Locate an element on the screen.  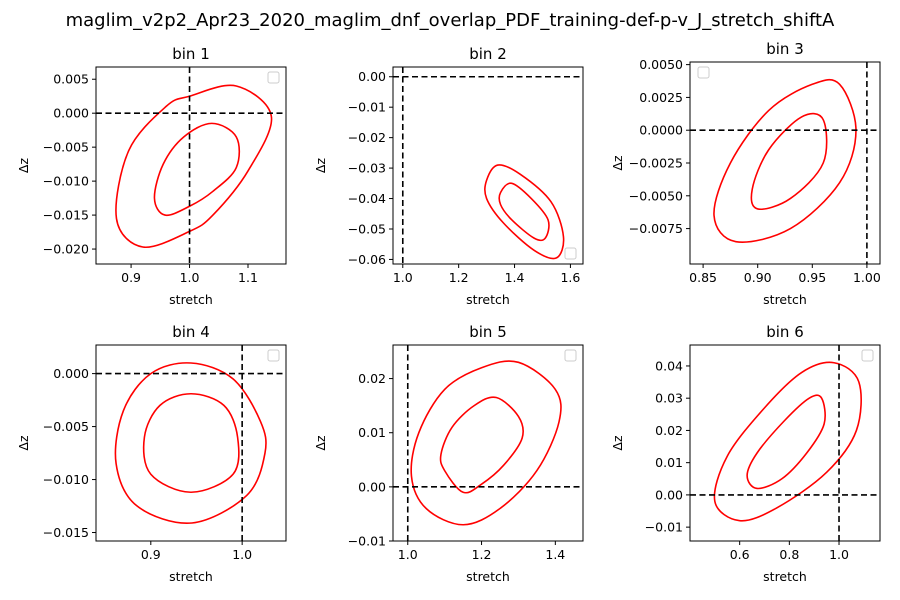
subplot-bin-5: 1.0 1.2 1.4 0.02 0.01 0.00 −0.01 bin 5 stretch Δz is located at coordinates (448, 453).